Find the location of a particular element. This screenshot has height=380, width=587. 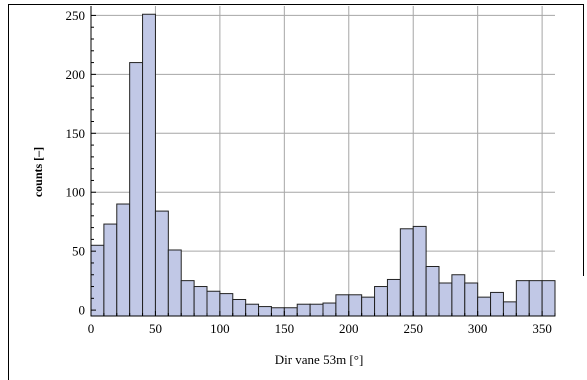

x-tick-label: 250 is located at coordinates (413, 328).